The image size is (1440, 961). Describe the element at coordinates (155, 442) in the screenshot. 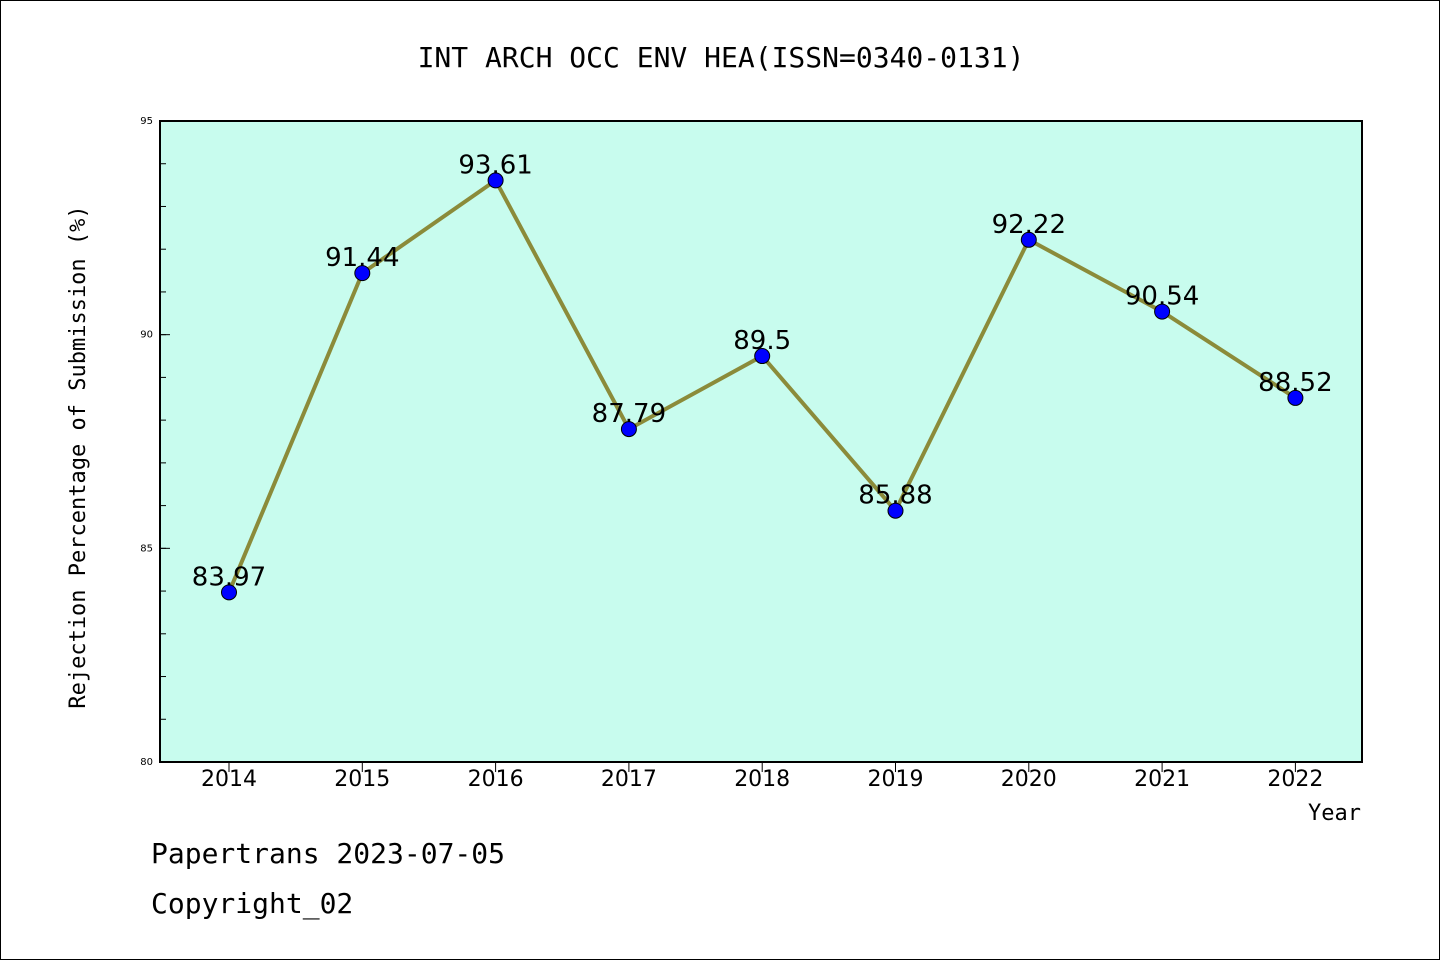

I see `y-axis: 80 85 90 95` at that location.